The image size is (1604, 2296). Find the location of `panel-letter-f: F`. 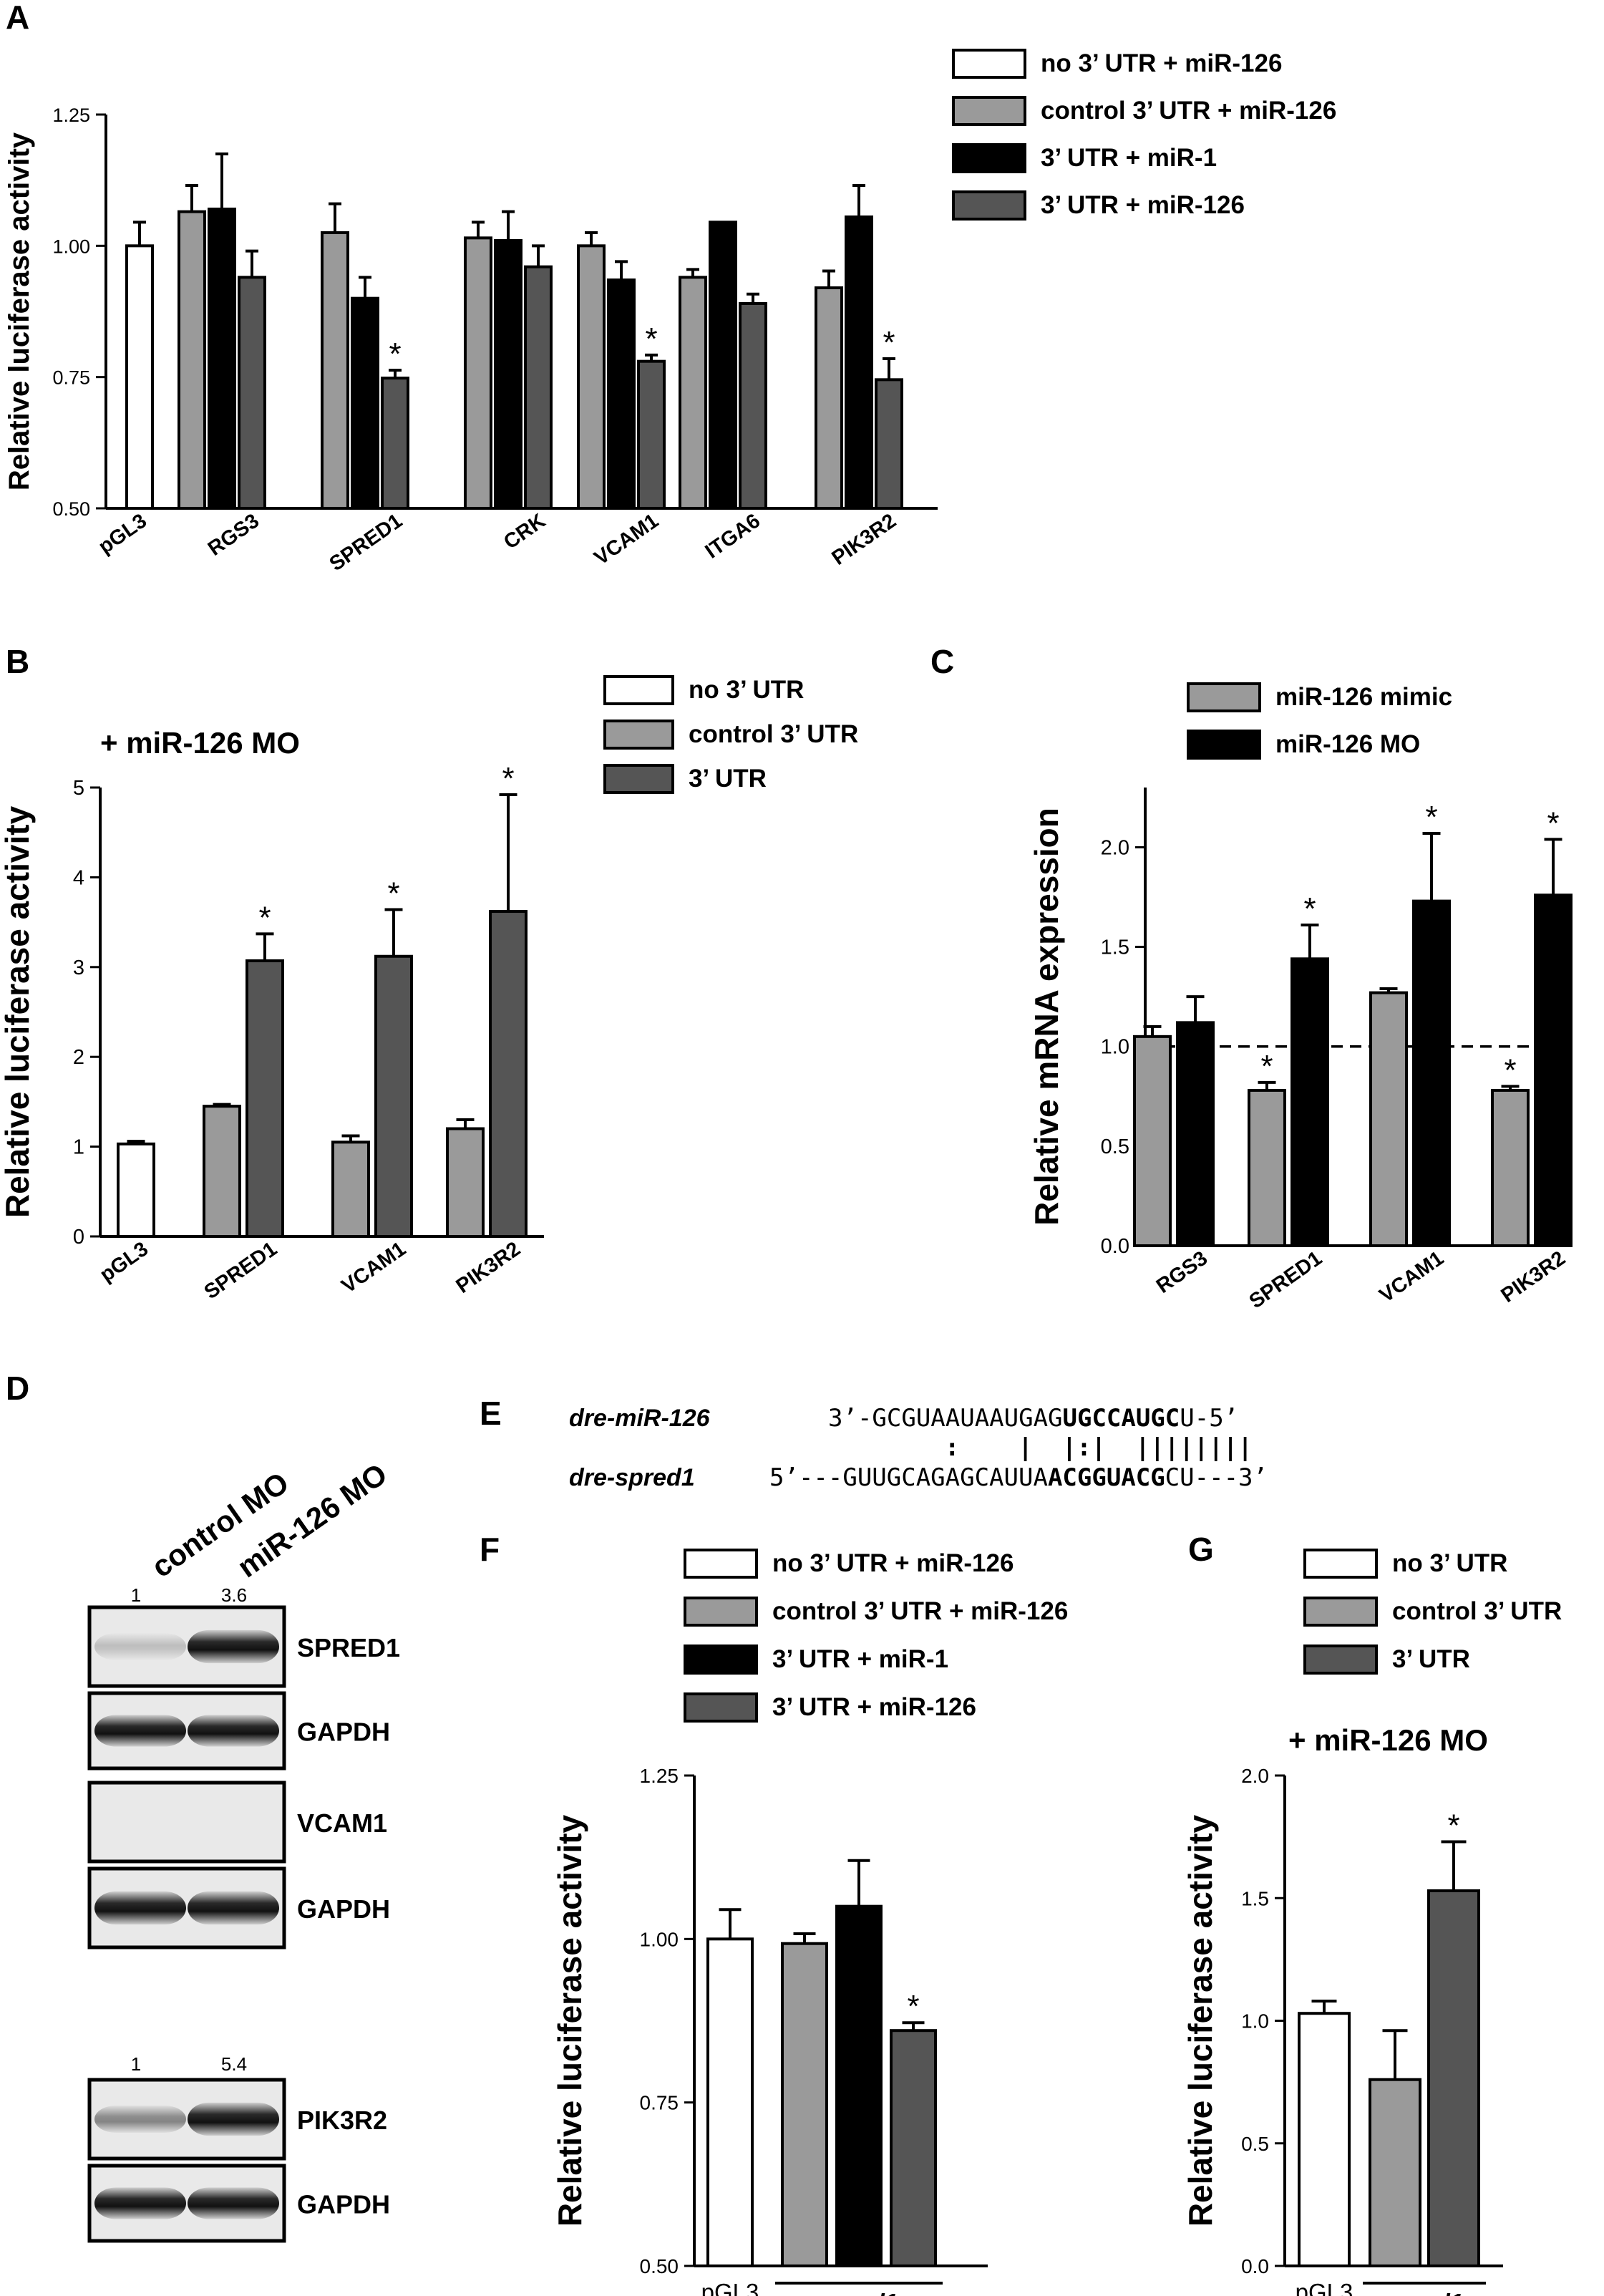

panel-letter-f: F is located at coordinates (490, 1549).